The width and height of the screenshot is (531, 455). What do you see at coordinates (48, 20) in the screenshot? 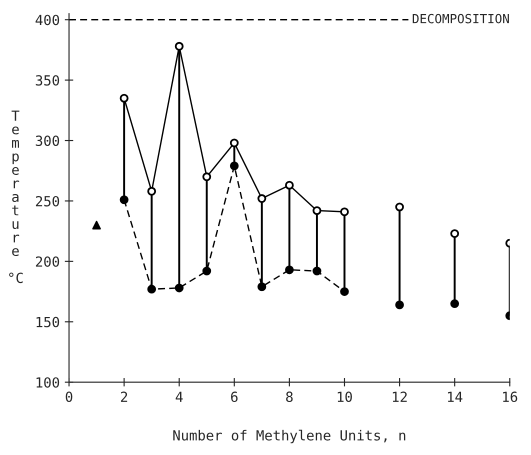
I see `y-tick-label: 400` at bounding box center [48, 20].